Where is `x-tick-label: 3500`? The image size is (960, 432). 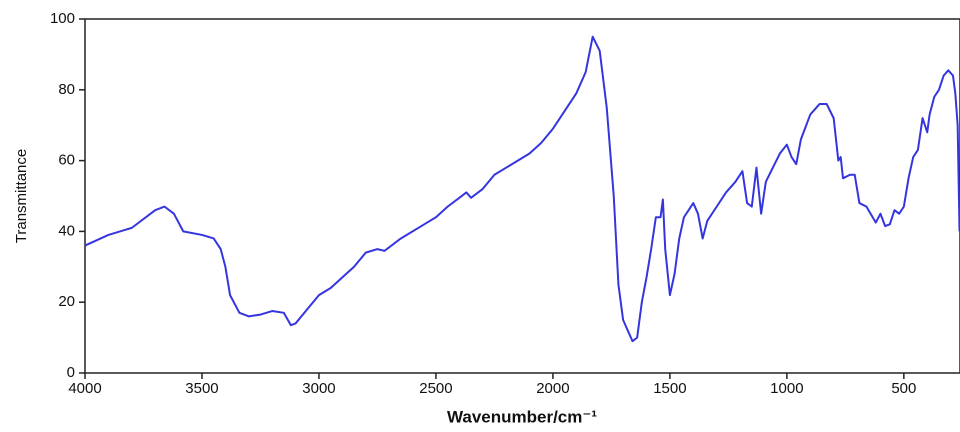
x-tick-label: 3500 is located at coordinates (201, 388).